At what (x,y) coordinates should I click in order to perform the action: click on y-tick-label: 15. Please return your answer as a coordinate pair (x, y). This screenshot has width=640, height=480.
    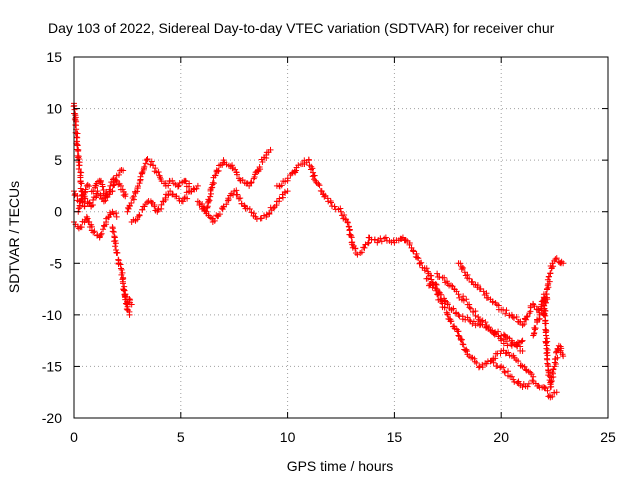
    Looking at the image, I should click on (54, 57).